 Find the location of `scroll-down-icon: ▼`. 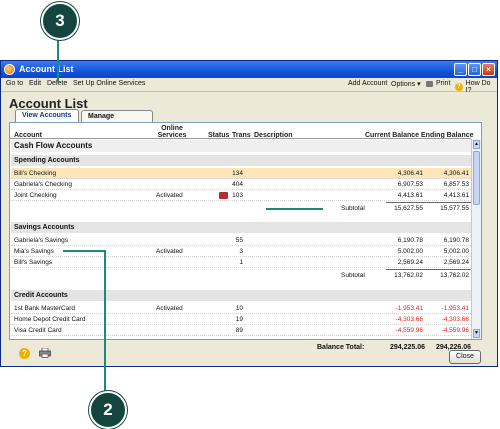

scroll-down-icon: ▼ is located at coordinates (476, 333).